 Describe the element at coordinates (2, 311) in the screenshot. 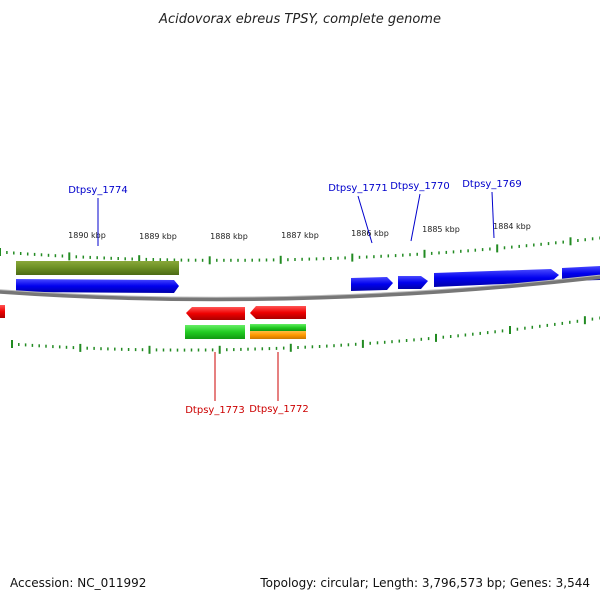

I see `cds-edge-left` at that location.